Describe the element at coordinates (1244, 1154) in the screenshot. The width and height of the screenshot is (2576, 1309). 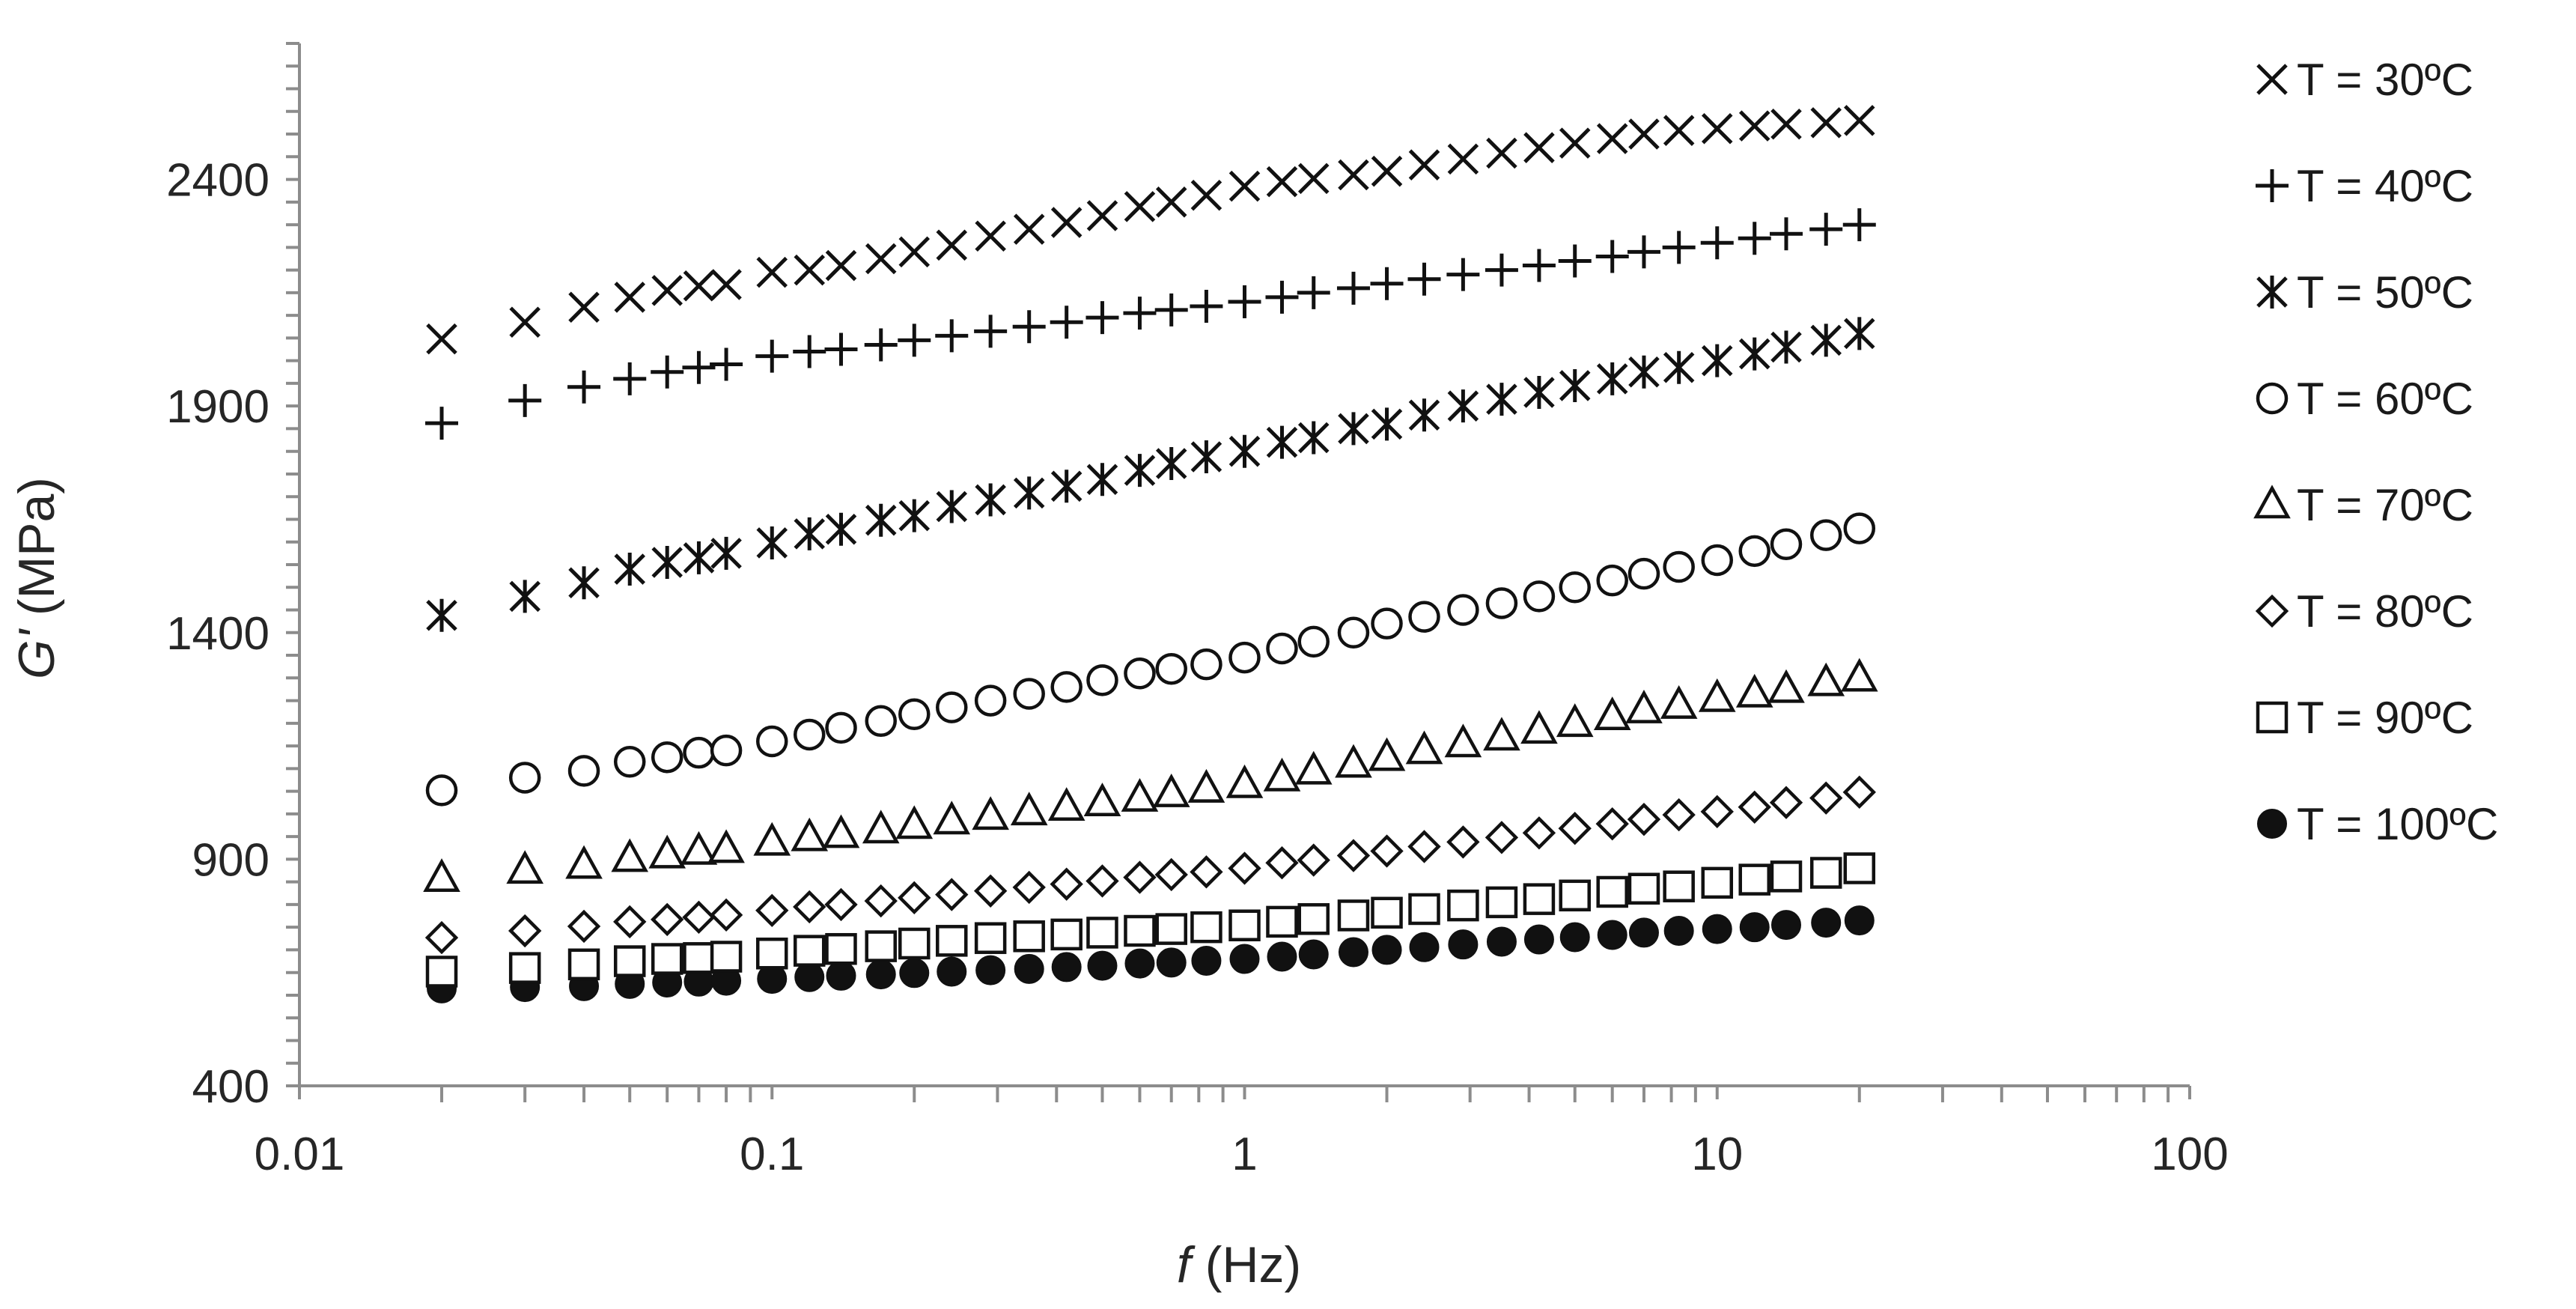
I see `x-tick-label: 1` at that location.